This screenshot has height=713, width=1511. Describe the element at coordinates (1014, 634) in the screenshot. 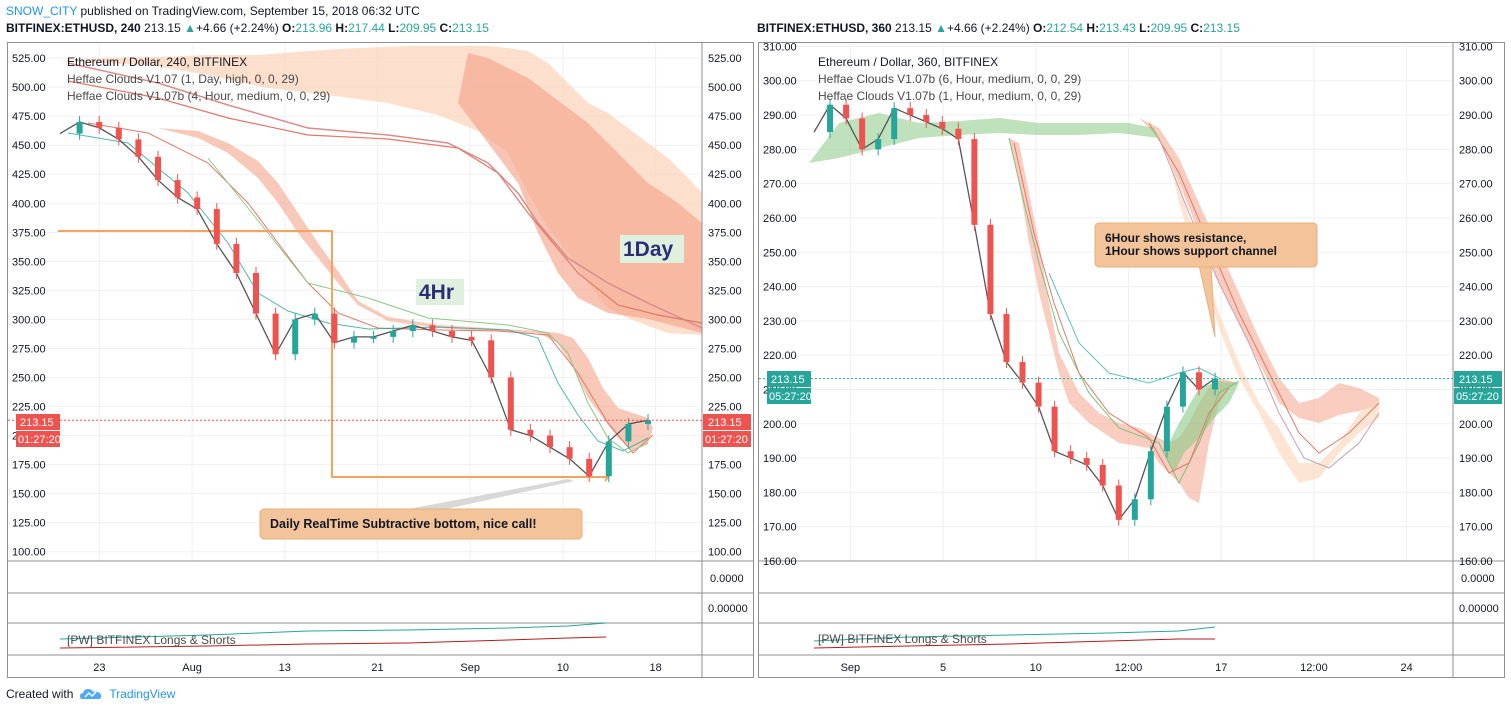

I see `right-longs-line` at that location.